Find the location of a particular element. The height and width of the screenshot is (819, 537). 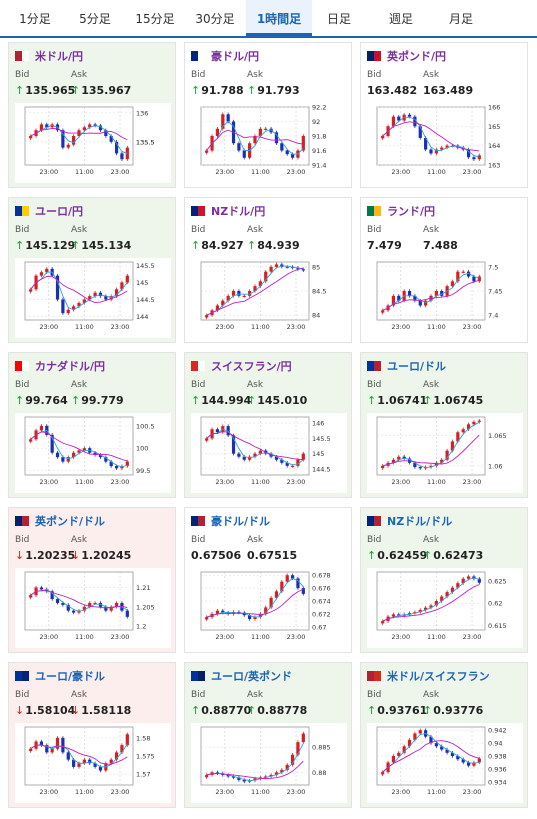

bid-value: 0.67506 is located at coordinates (216, 555).